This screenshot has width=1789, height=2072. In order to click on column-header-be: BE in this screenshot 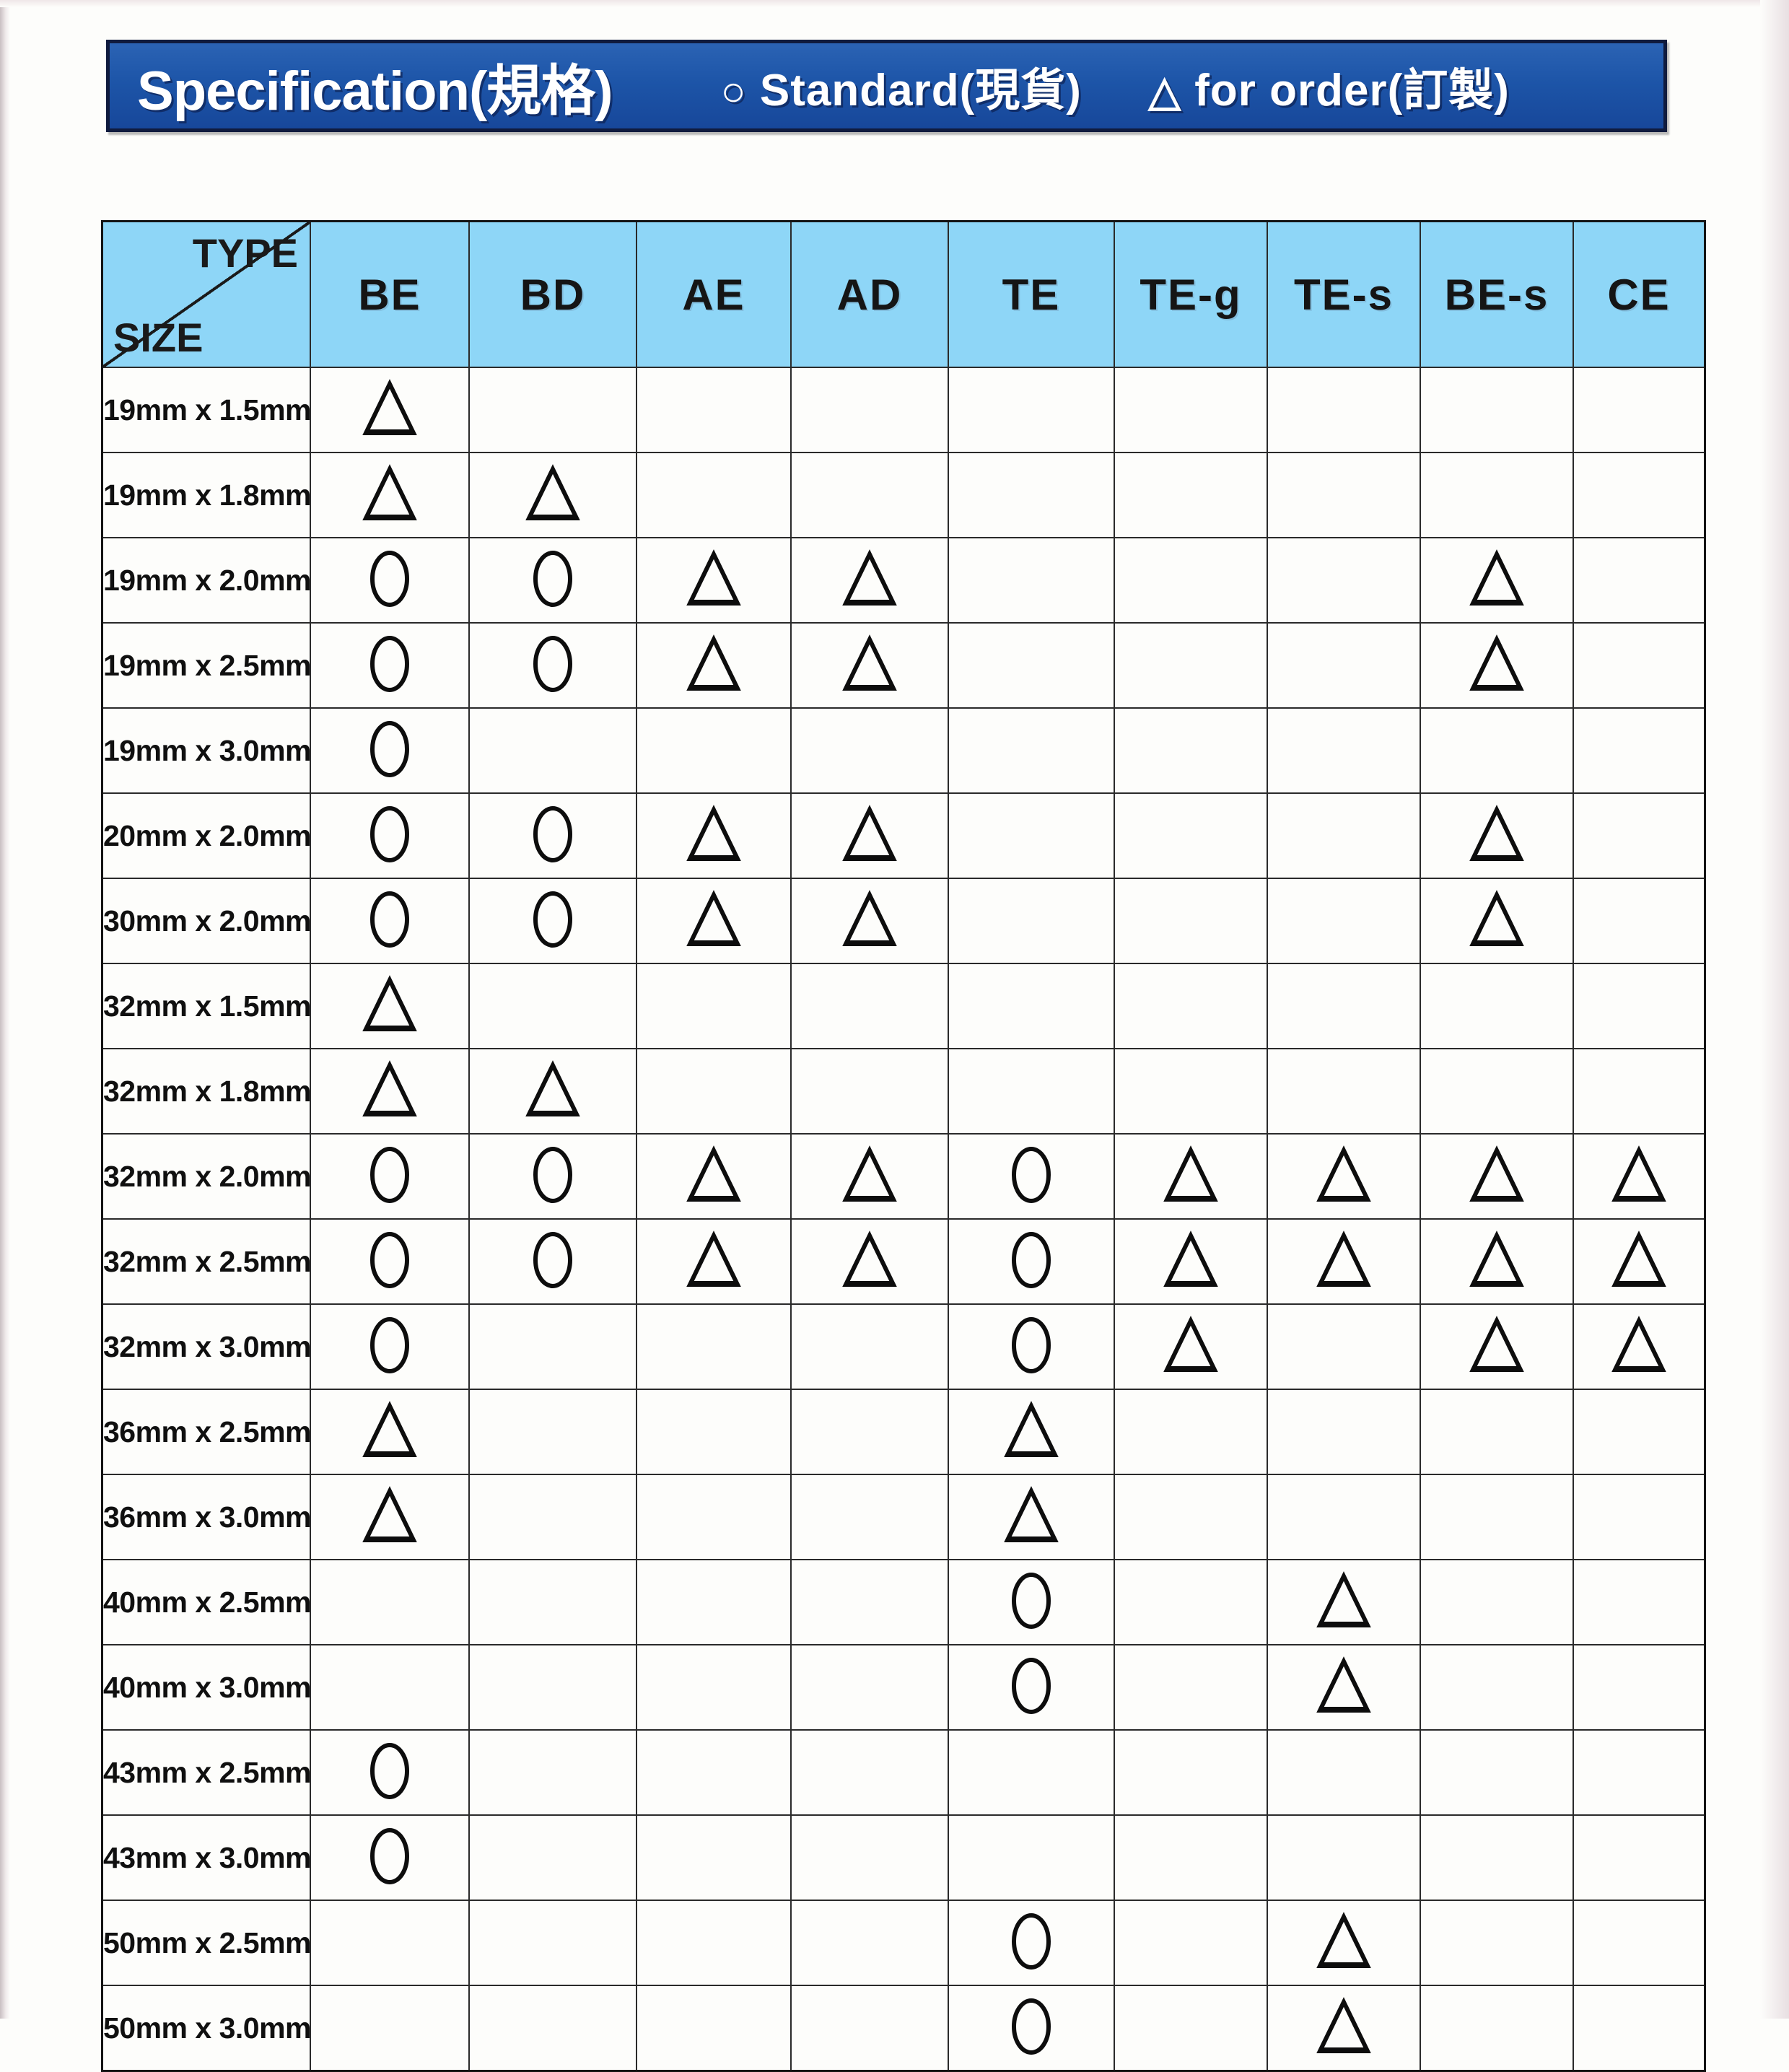, I will do `click(390, 294)`.